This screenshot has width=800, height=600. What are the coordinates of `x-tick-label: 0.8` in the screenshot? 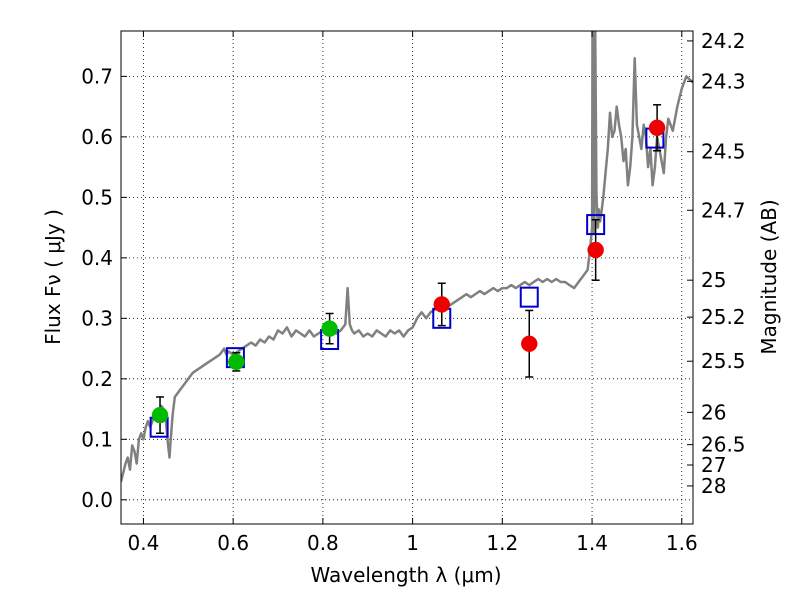 It's located at (323, 543).